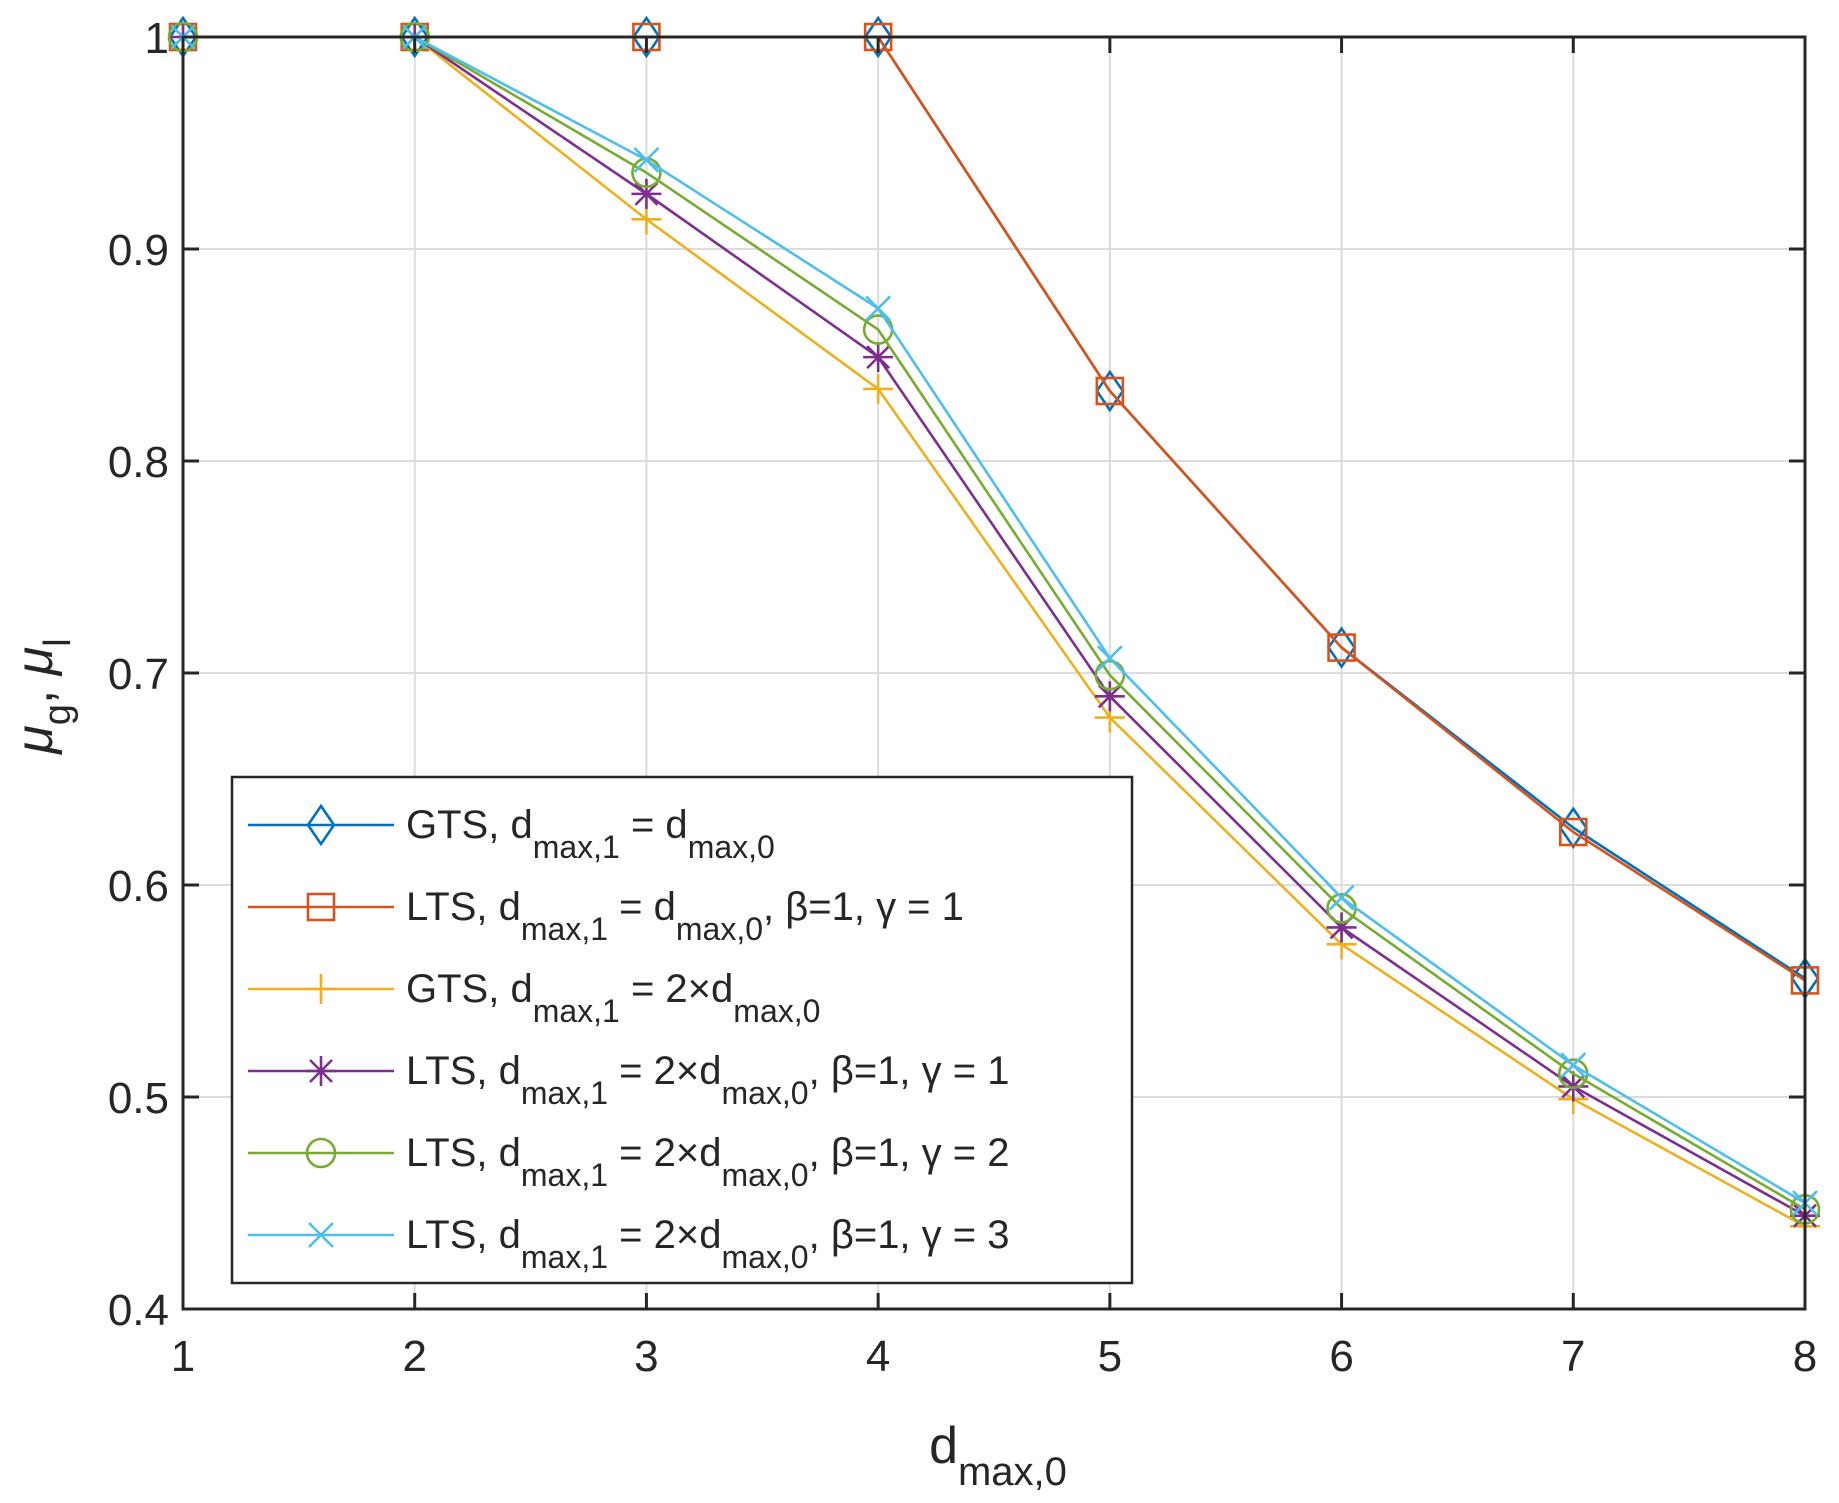 The height and width of the screenshot is (1503, 1839). I want to click on x-tick-label: 4, so click(878, 1356).